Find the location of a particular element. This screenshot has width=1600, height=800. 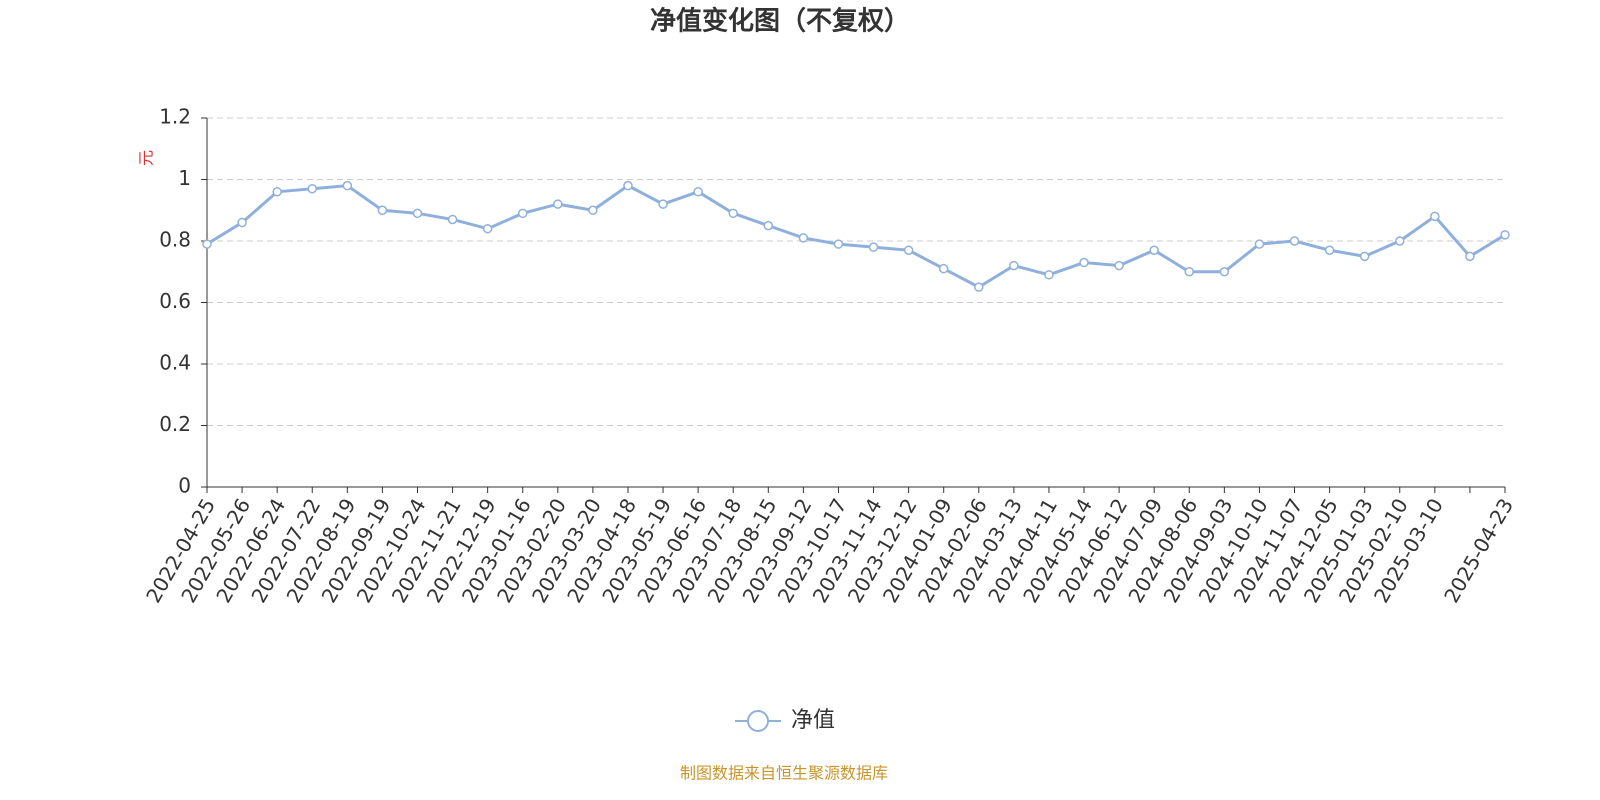

y-tick-label: 0.6 is located at coordinates (175, 301).